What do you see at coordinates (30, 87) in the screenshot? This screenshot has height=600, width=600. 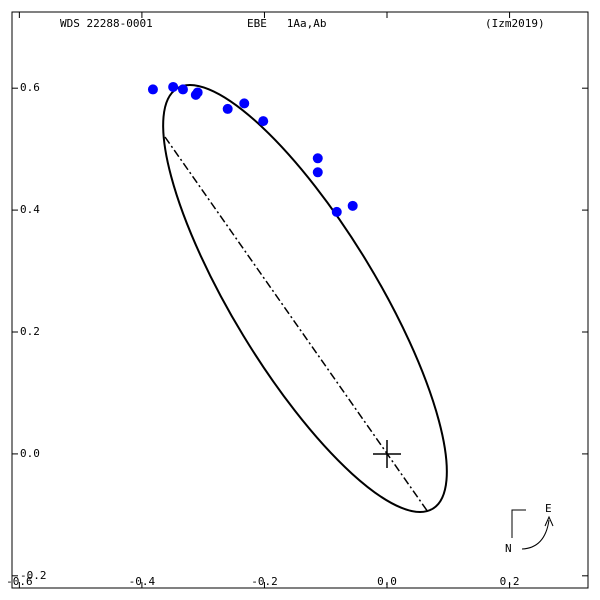 I see `y-tick-label: 0.6` at bounding box center [30, 87].